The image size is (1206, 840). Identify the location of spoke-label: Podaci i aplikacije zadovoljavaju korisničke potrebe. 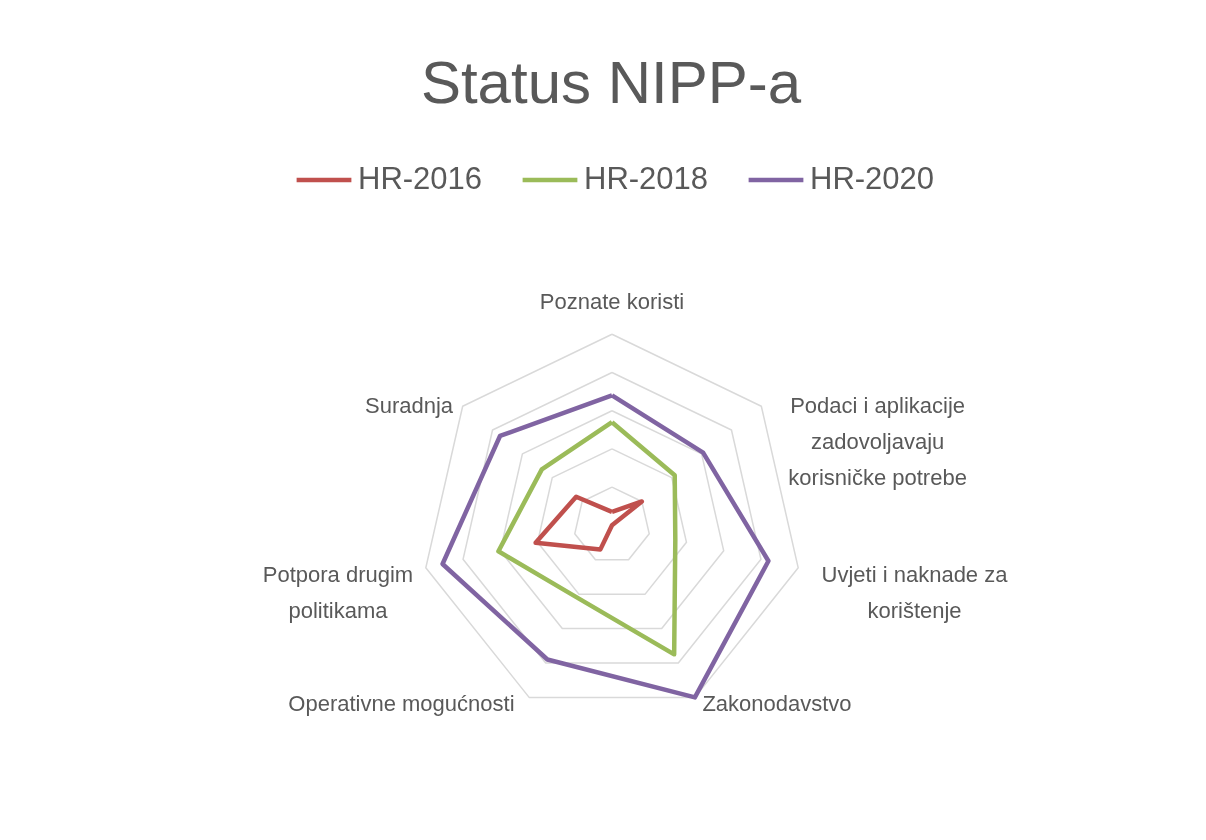
(877, 442).